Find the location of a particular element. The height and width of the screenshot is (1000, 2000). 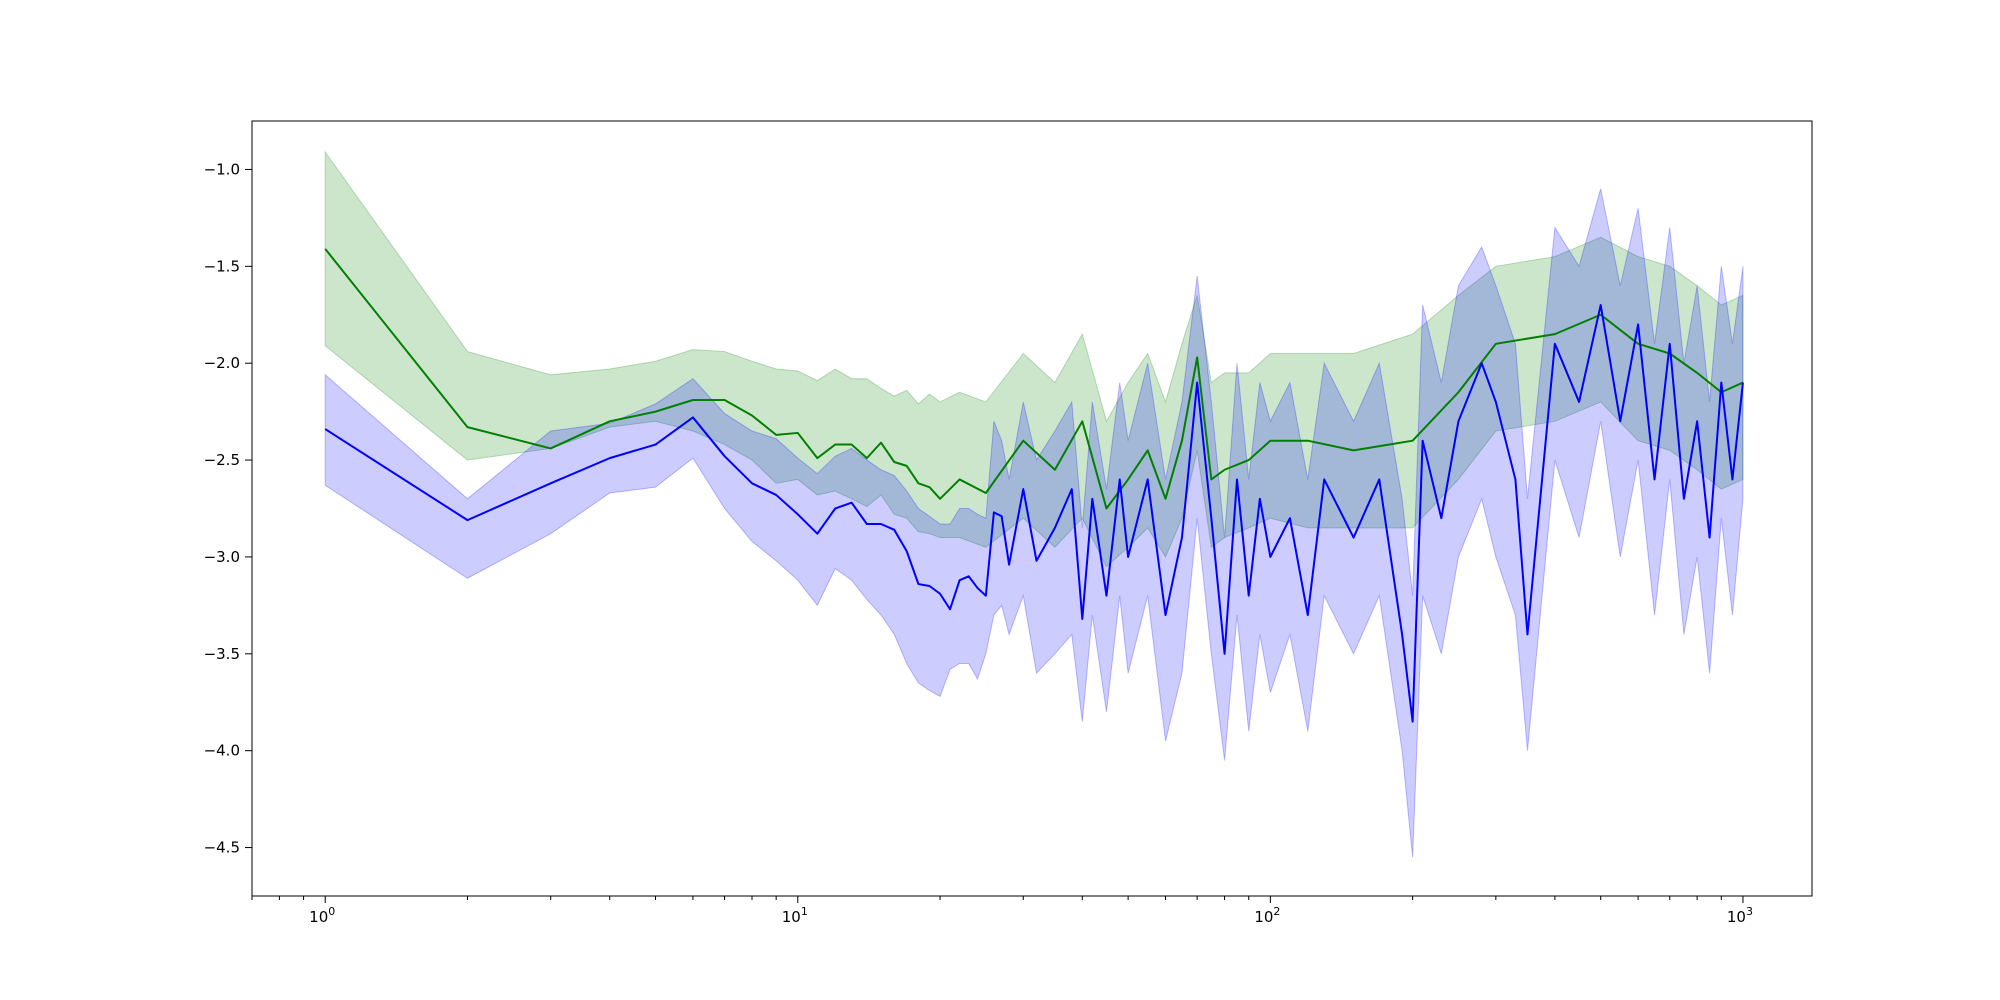

y-tick-label: −4.0 is located at coordinates (222, 751).